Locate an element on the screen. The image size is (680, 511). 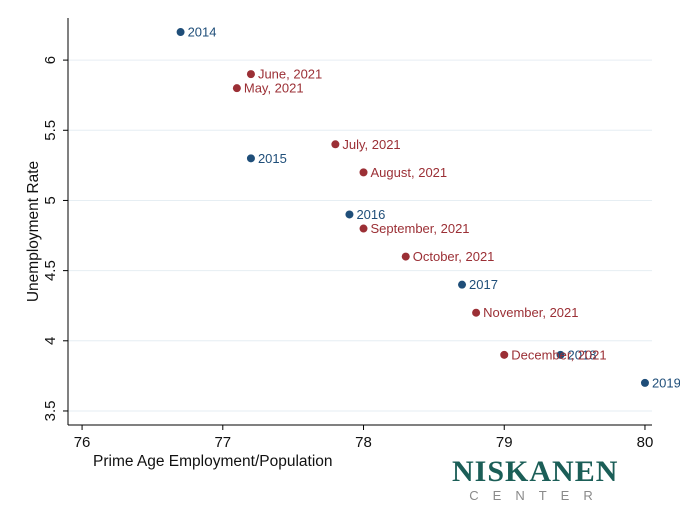
data-point-label: 2015 is located at coordinates (272, 158).